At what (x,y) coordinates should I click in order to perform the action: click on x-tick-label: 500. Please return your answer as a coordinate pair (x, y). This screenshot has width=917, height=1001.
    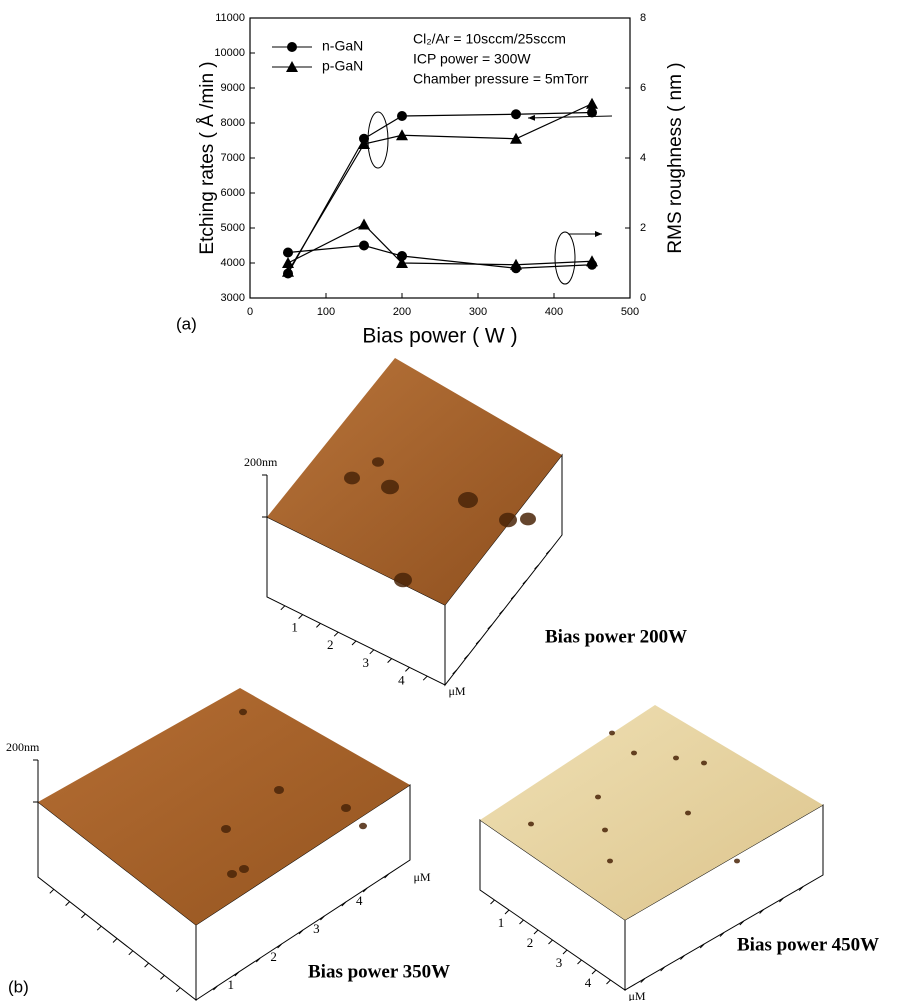
    Looking at the image, I should click on (630, 312).